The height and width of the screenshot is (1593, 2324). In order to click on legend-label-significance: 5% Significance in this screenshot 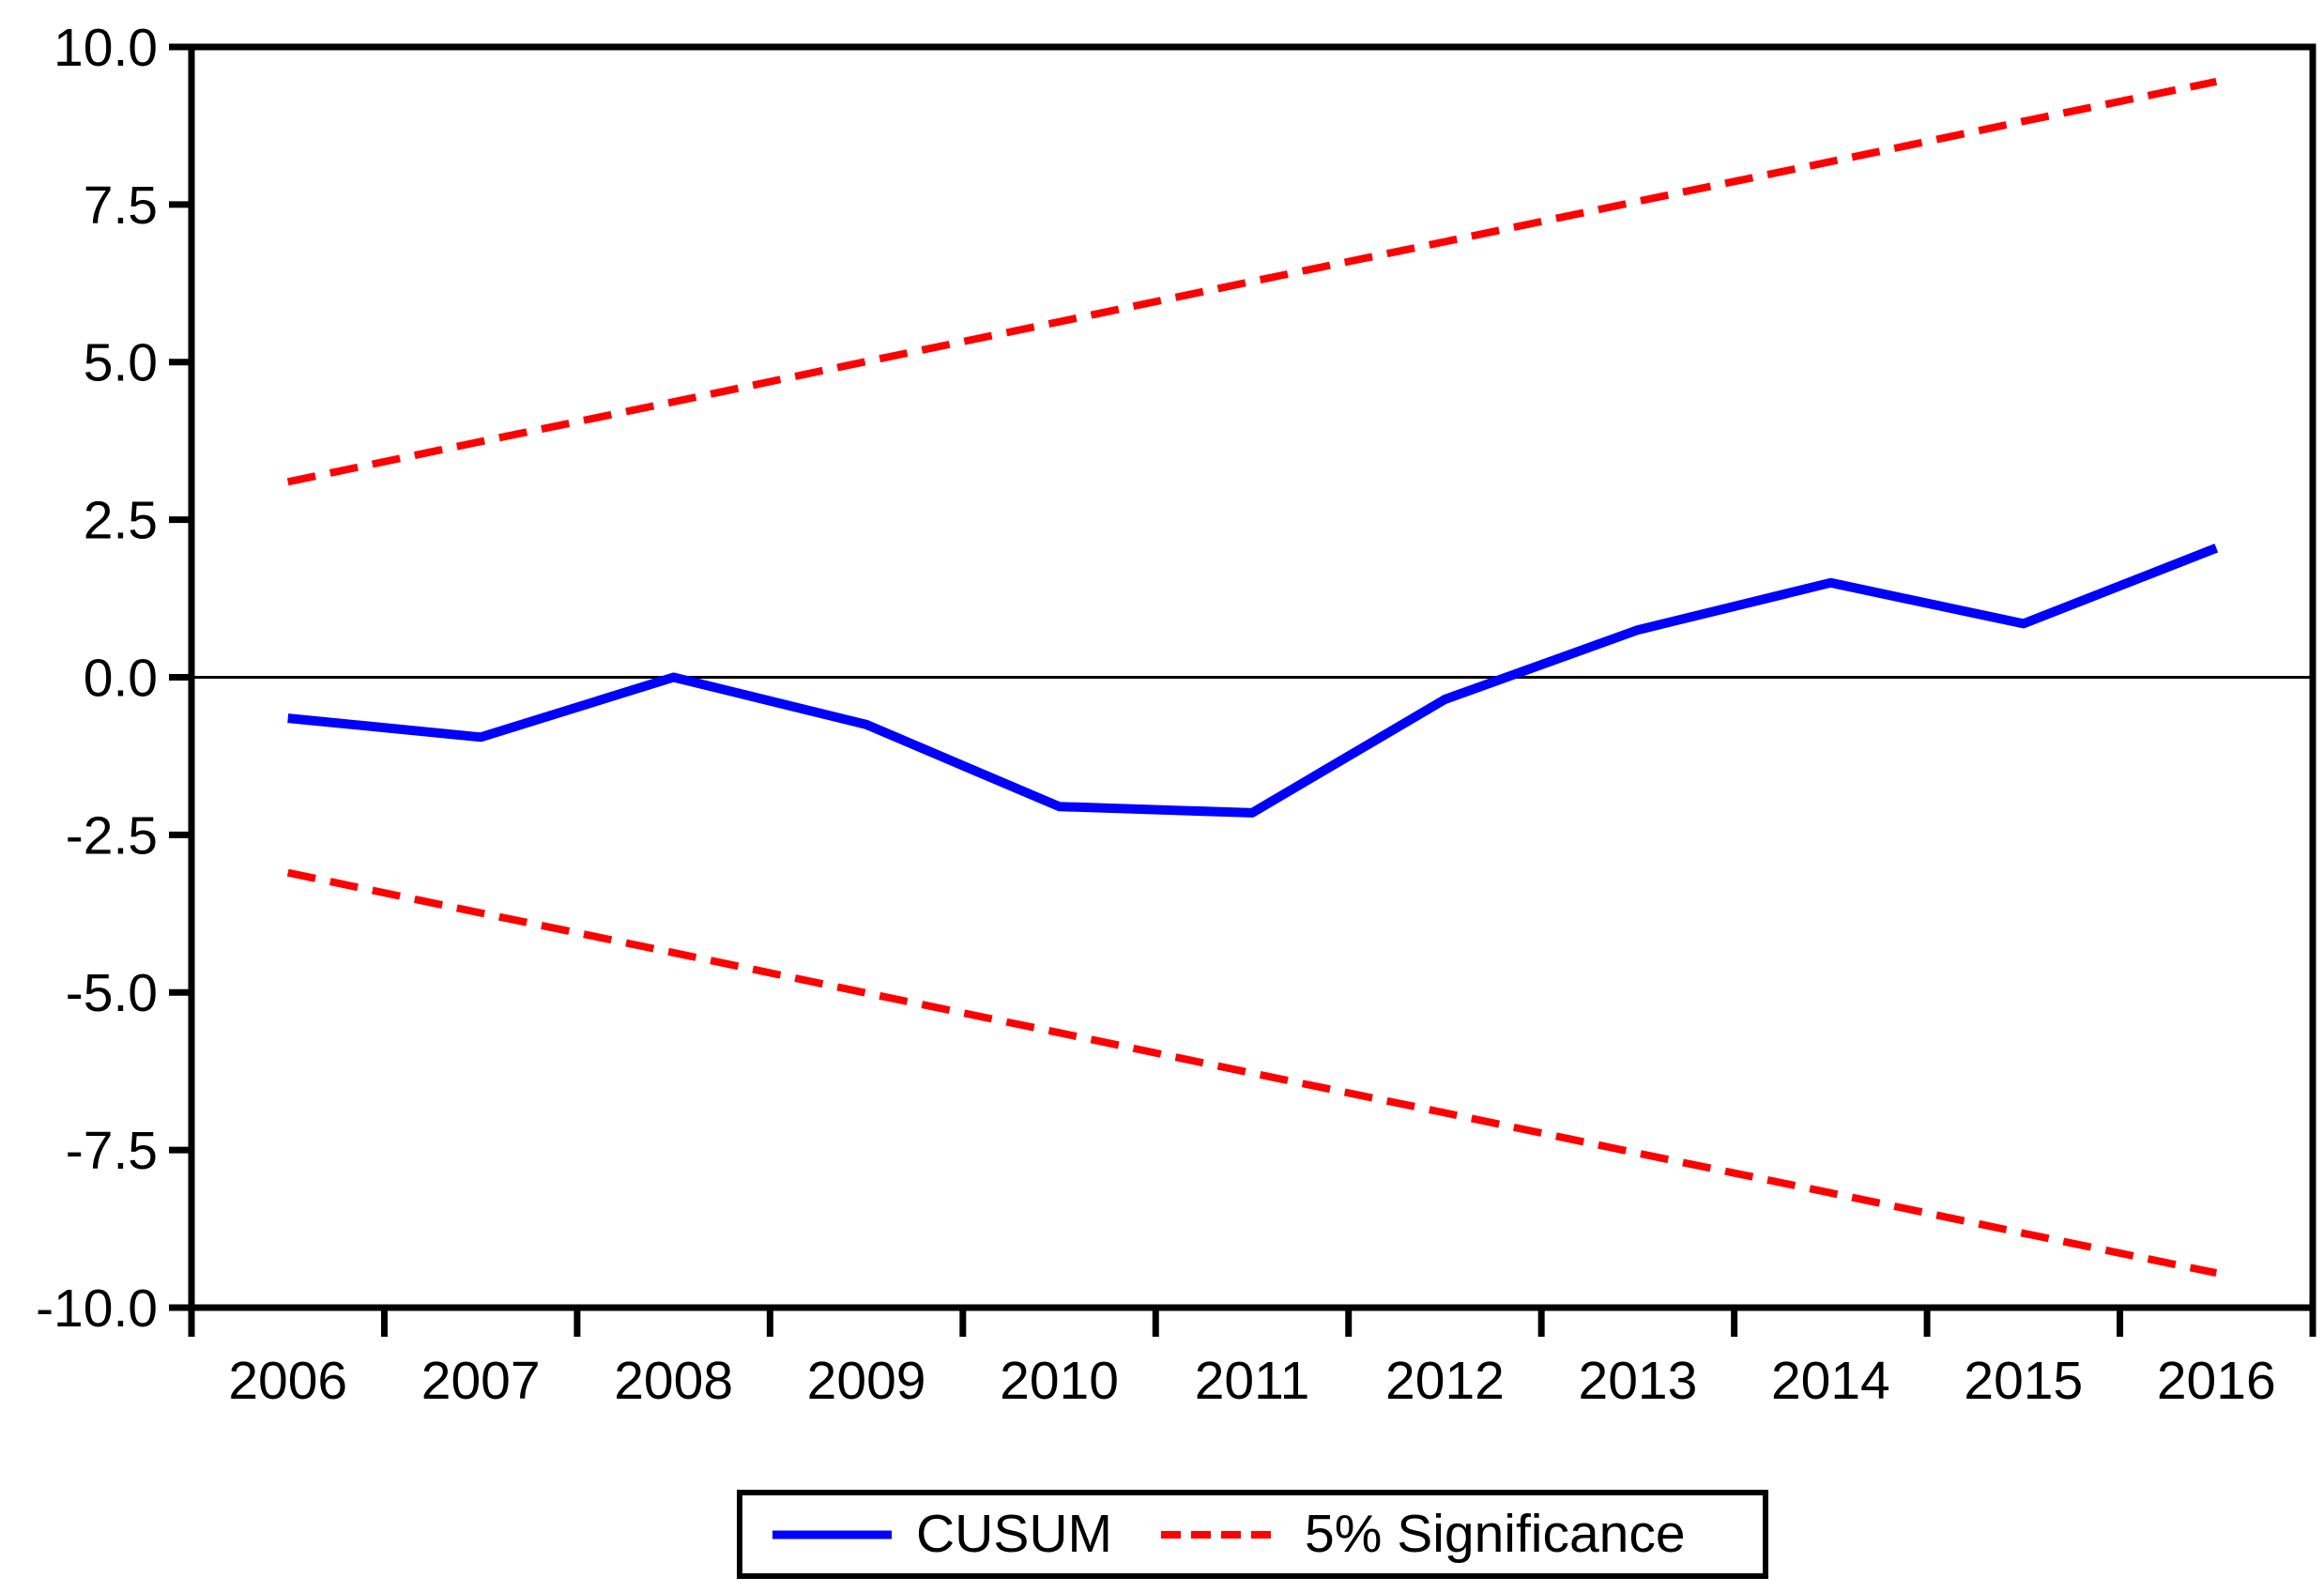, I will do `click(1495, 1534)`.